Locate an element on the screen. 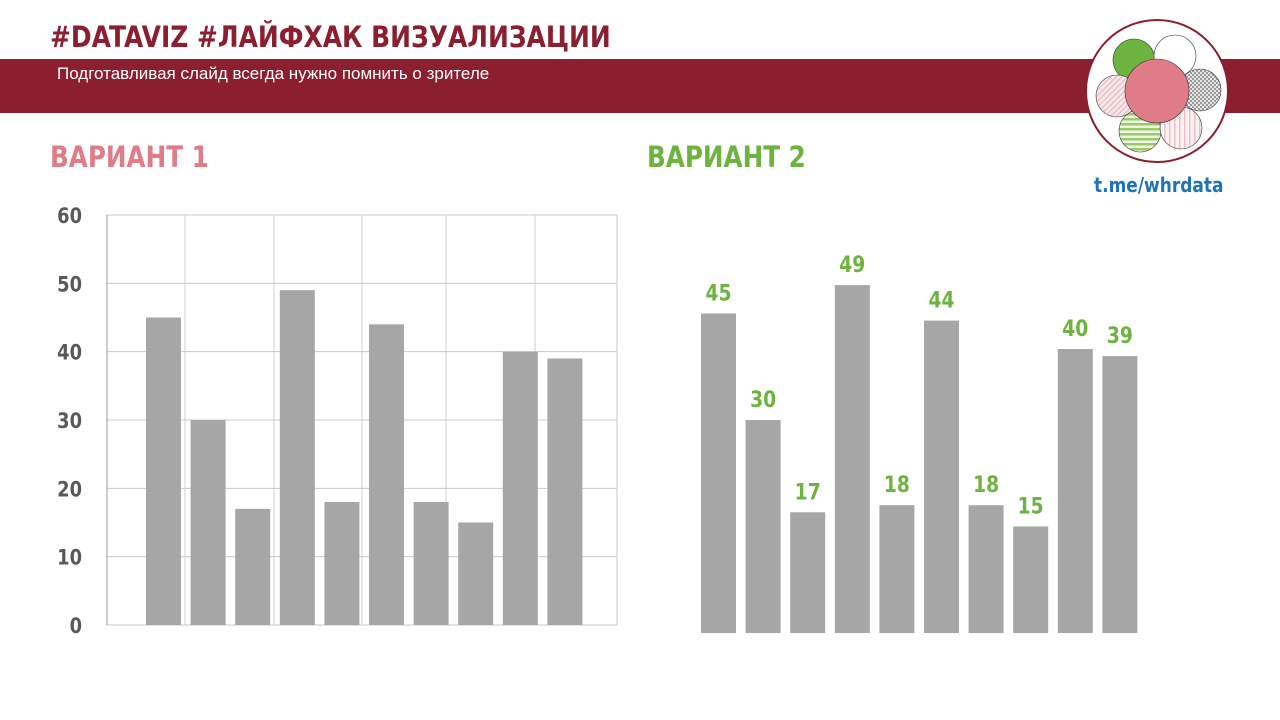  y-tick-label: 0 is located at coordinates (76, 626).